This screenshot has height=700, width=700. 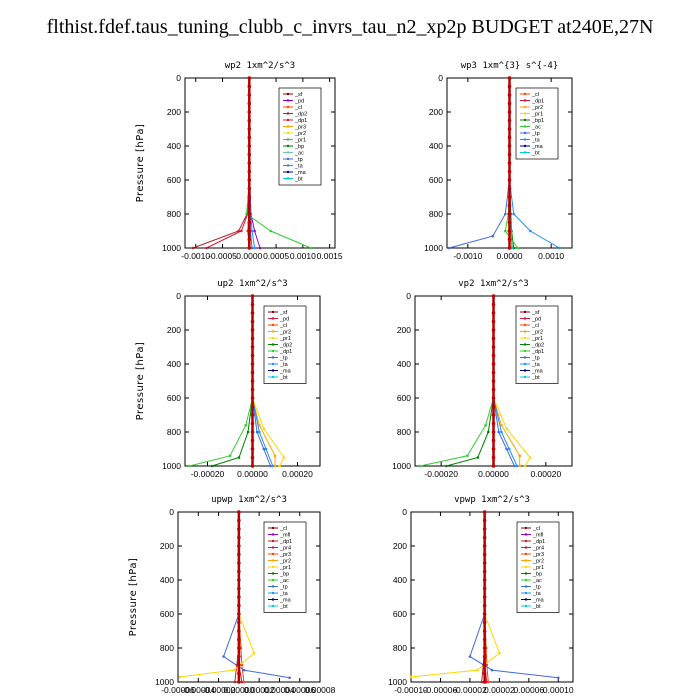 What do you see at coordinates (140, 163) in the screenshot?
I see `y-axis-label: Pressure [hPa]` at bounding box center [140, 163].